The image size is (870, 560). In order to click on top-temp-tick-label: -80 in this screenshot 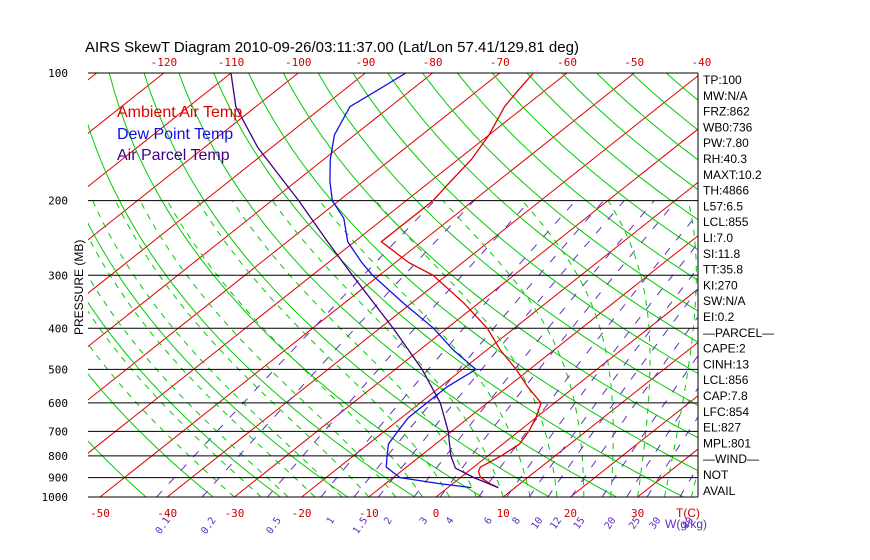, I will do `click(433, 62)`.